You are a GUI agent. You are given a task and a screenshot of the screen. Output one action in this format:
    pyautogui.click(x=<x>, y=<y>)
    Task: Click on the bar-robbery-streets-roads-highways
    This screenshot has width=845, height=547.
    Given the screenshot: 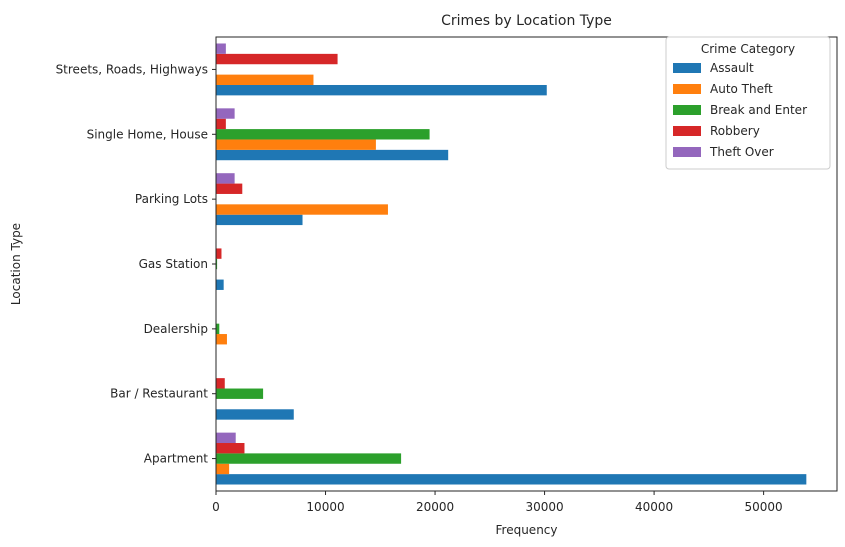 What is the action you would take?
    pyautogui.click(x=277, y=59)
    